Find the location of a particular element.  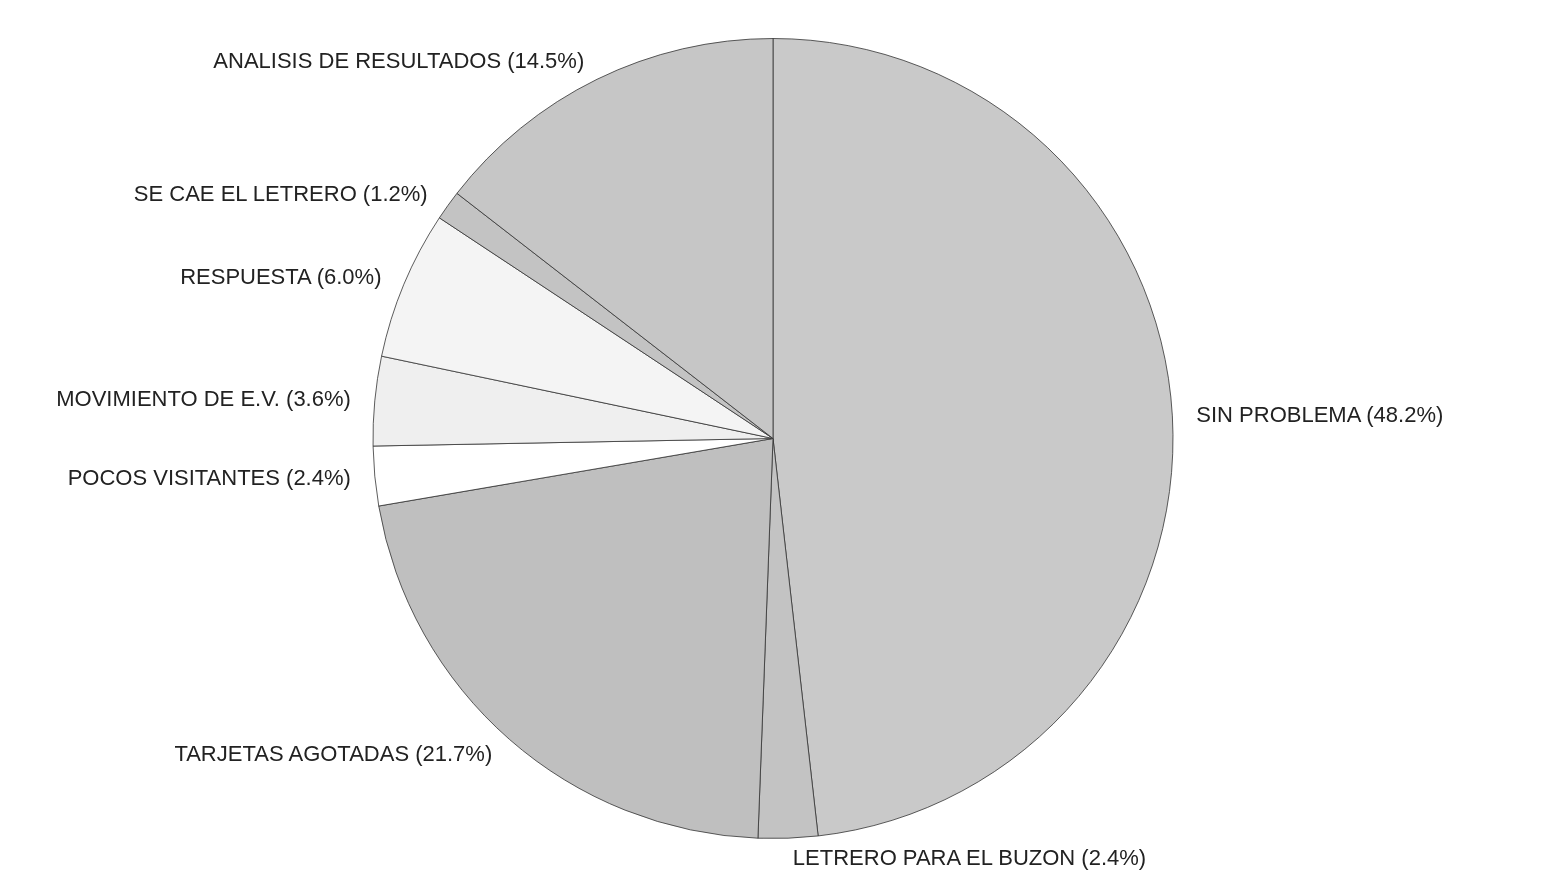

slice-label: ANALISIS DE RESULTADOS (14.5%) is located at coordinates (399, 61).